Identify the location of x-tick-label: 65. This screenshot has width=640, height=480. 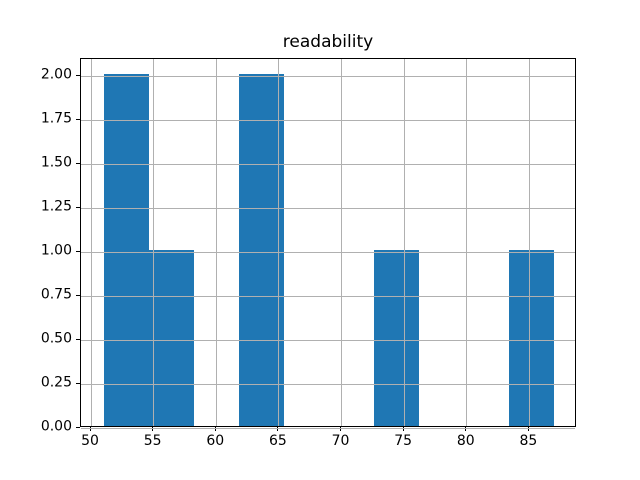
(277, 441).